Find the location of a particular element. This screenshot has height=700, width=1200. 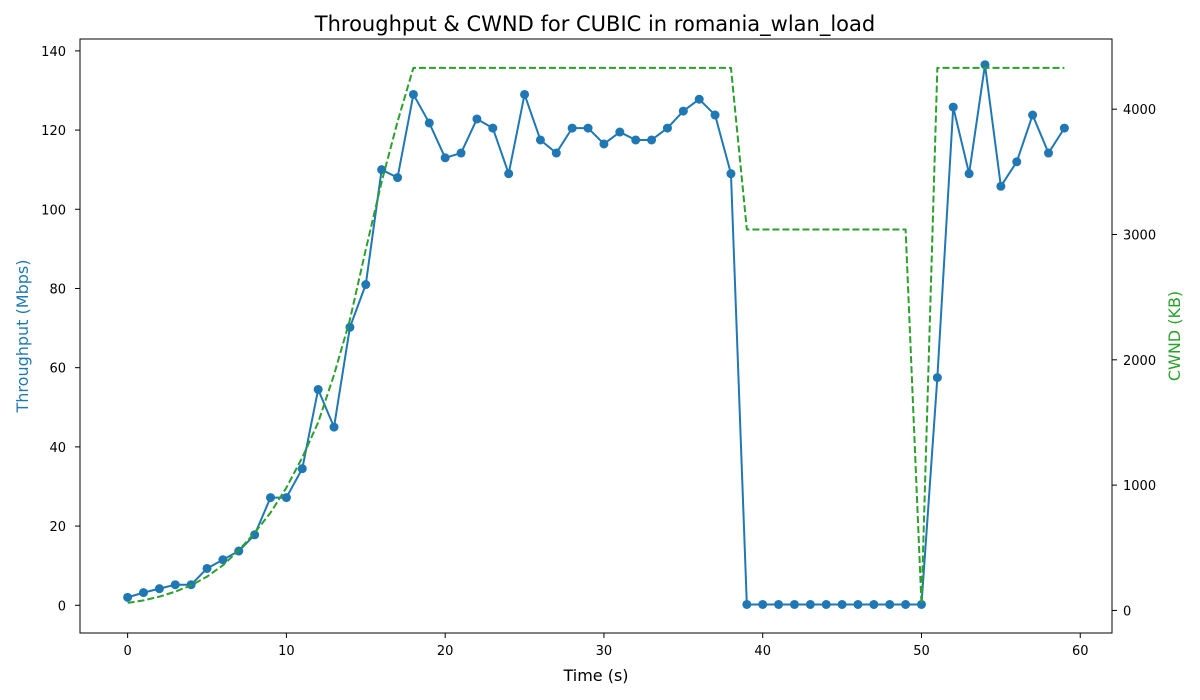

y-left-tick-label: 100 is located at coordinates (53, 210).